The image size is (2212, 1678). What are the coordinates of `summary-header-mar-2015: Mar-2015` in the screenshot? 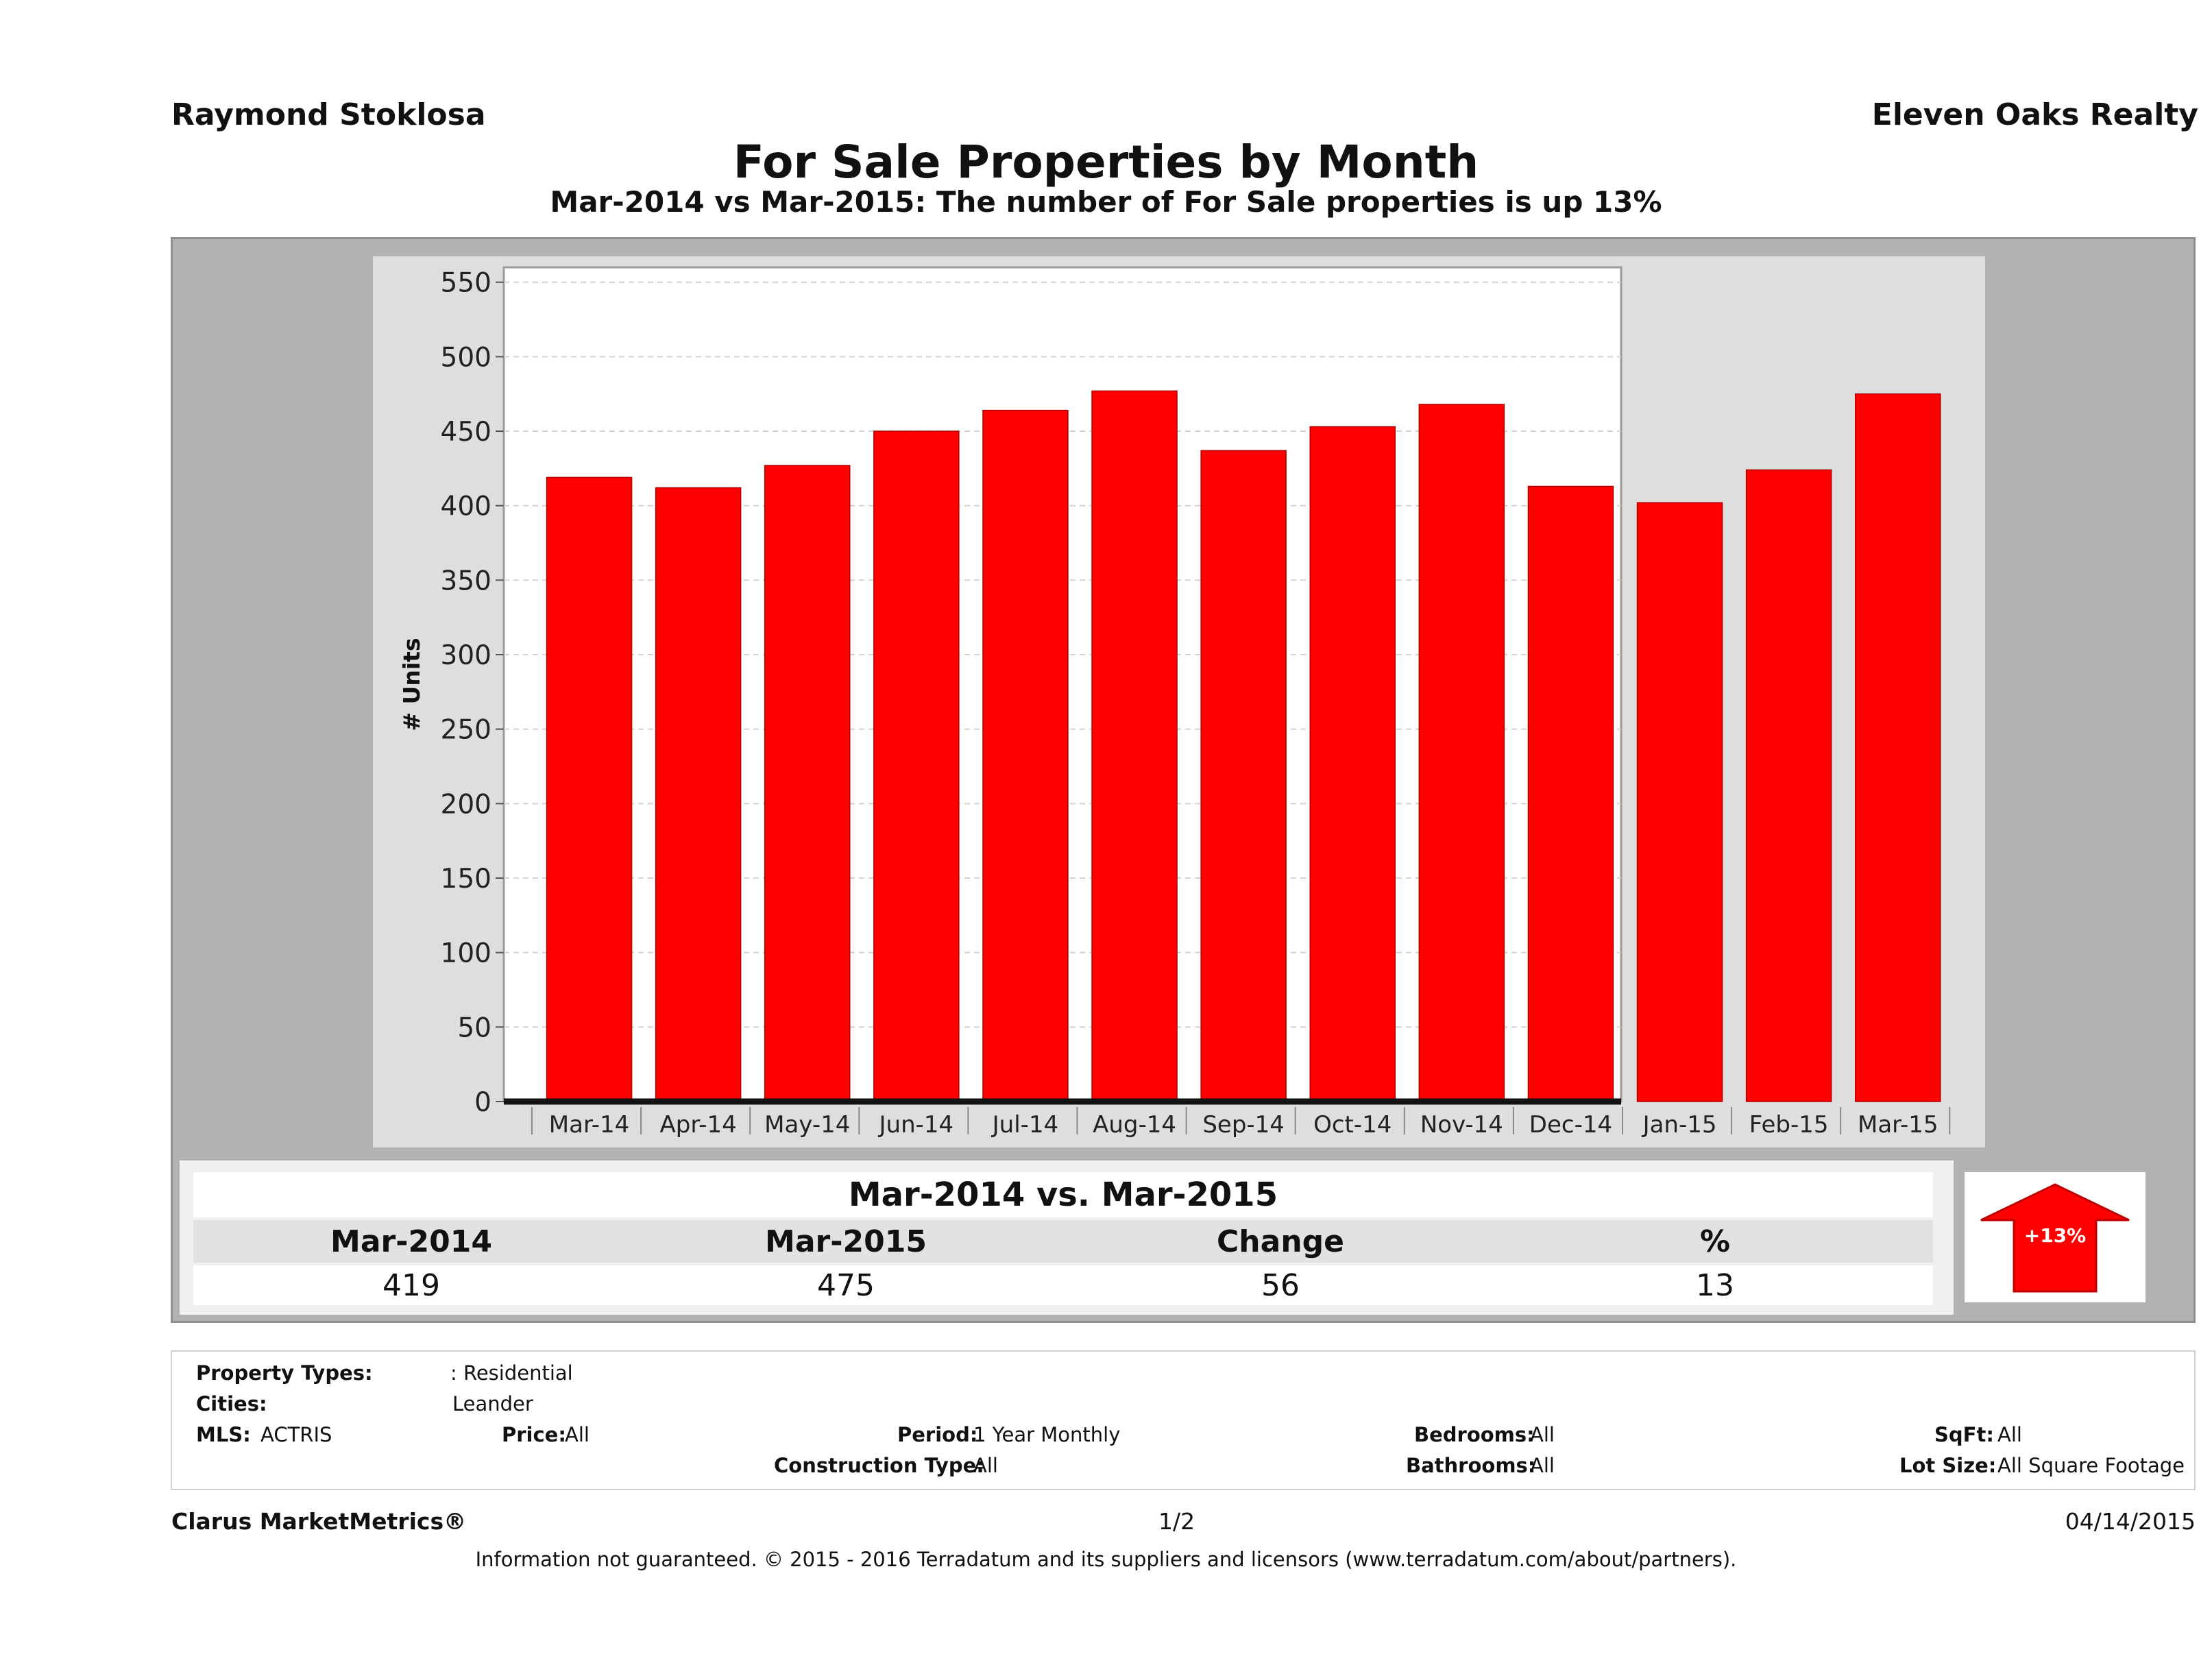 It's located at (846, 1241).